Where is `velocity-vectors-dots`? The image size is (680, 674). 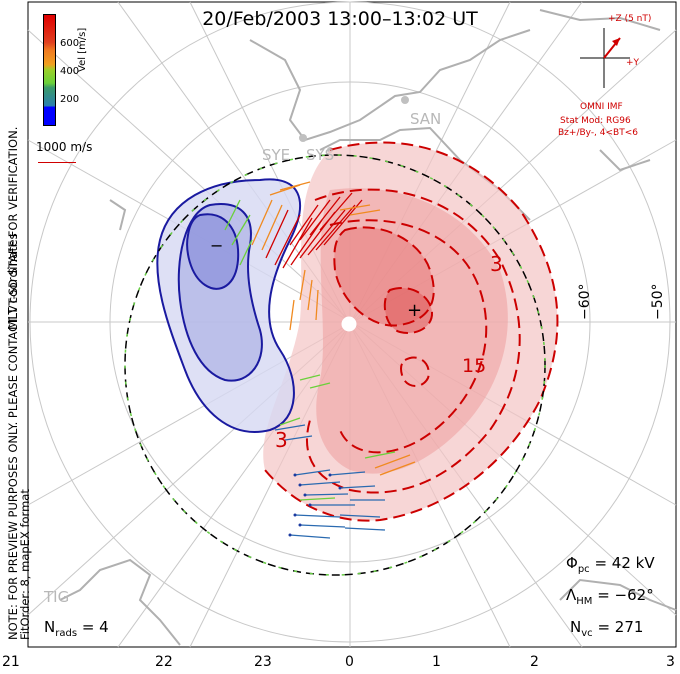 velocity-vectors-dots is located at coordinates (315, 505).